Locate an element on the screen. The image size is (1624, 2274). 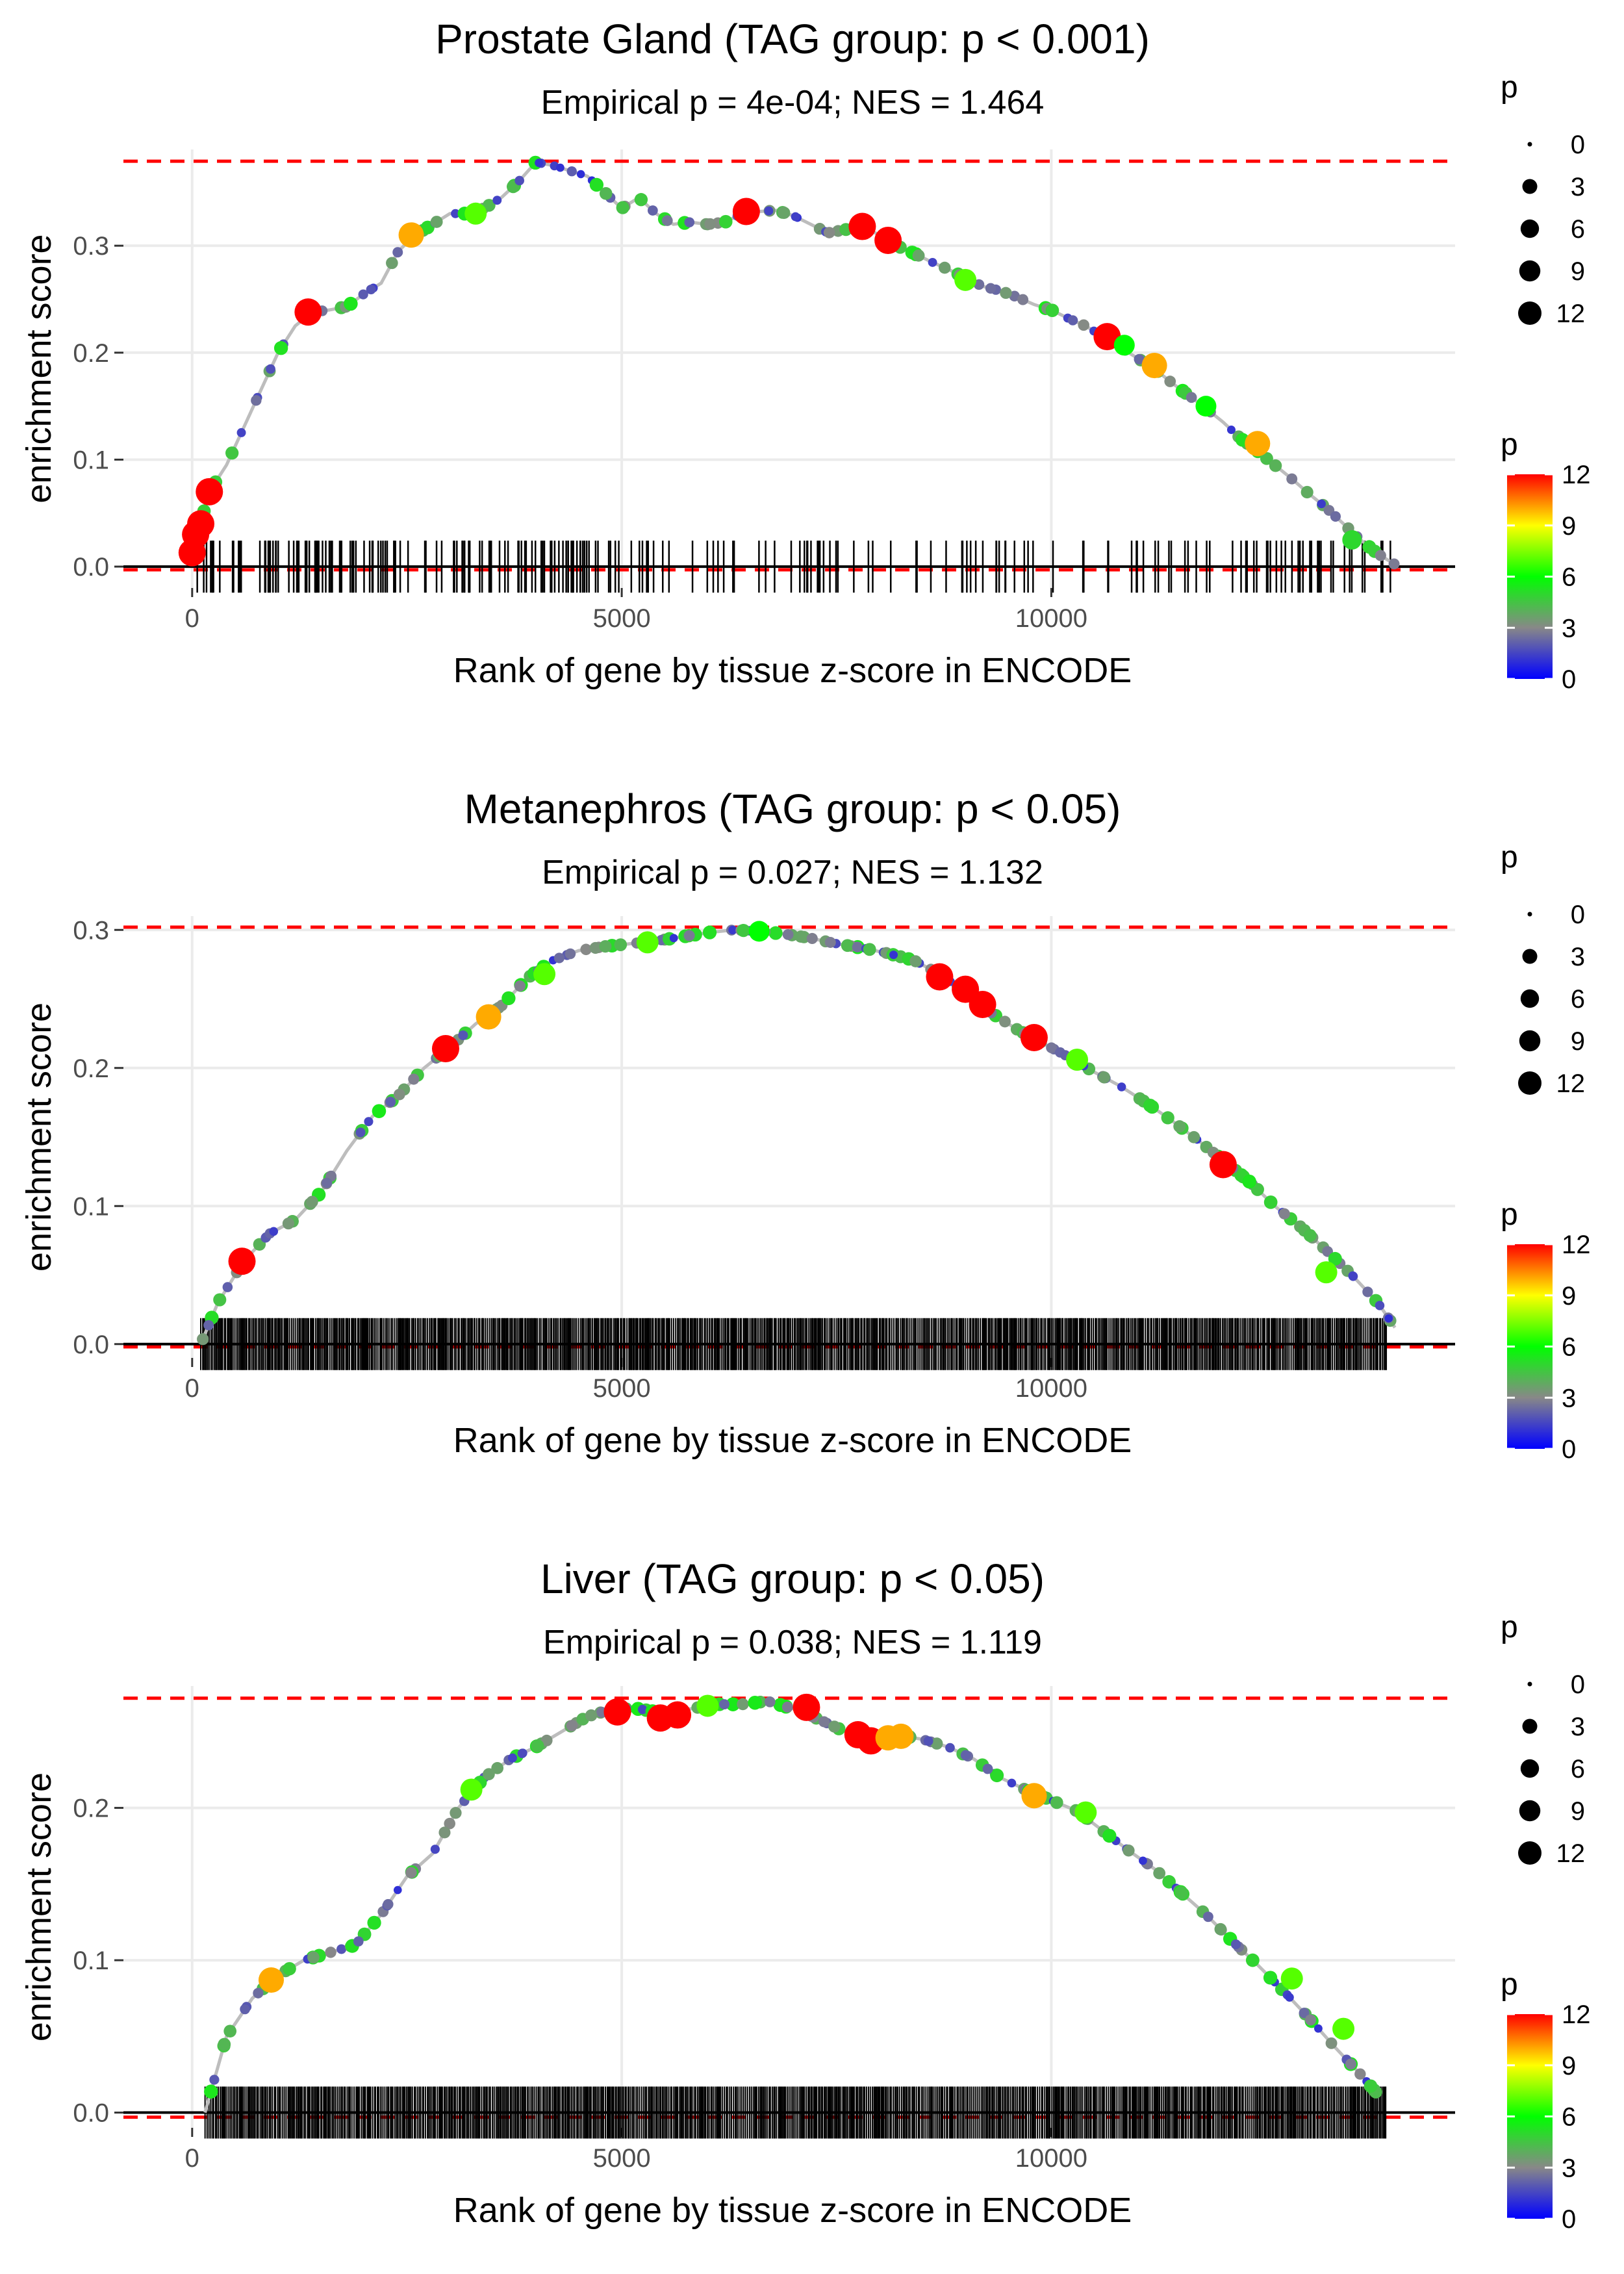
y-axis: 0.0 0.1 0.2 0.3 is located at coordinates (98, 1137).